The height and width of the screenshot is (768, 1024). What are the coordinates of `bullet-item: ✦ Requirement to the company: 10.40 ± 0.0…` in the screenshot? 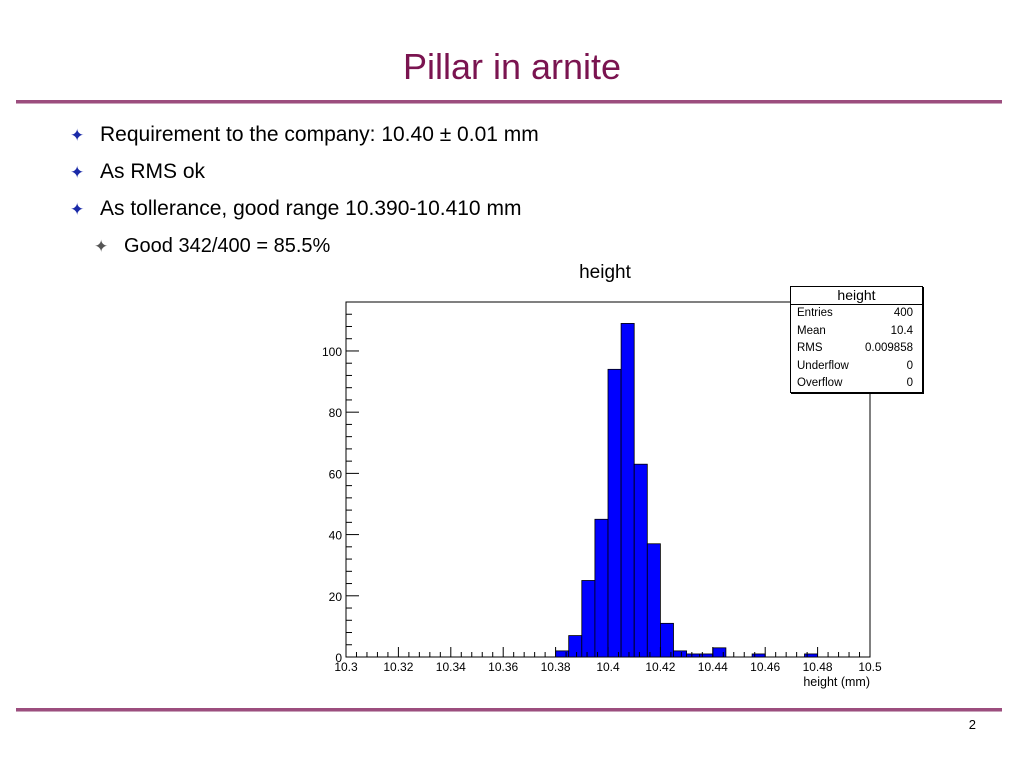 It's located at (304, 135).